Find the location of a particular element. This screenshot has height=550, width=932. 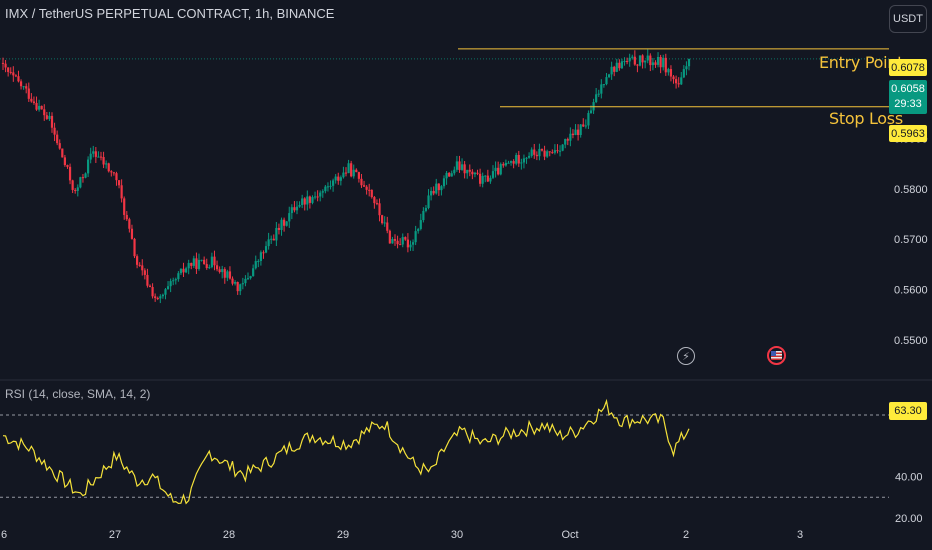

currency-button: USDT is located at coordinates (908, 19).